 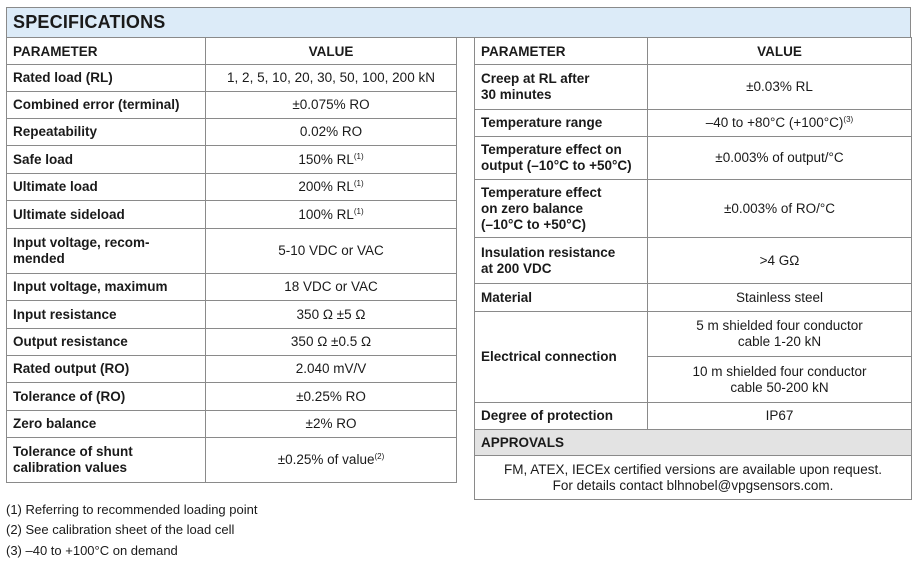 I want to click on value-text: ±0.003% of RO/°C, so click(x=779, y=208).